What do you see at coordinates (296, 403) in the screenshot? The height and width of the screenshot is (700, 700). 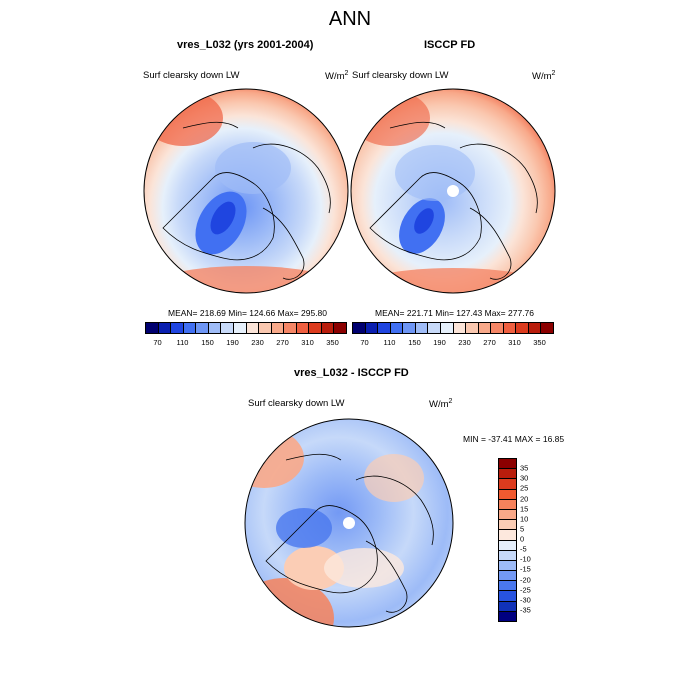 I see `diff-variable-label: Surf clearsky down LW` at bounding box center [296, 403].